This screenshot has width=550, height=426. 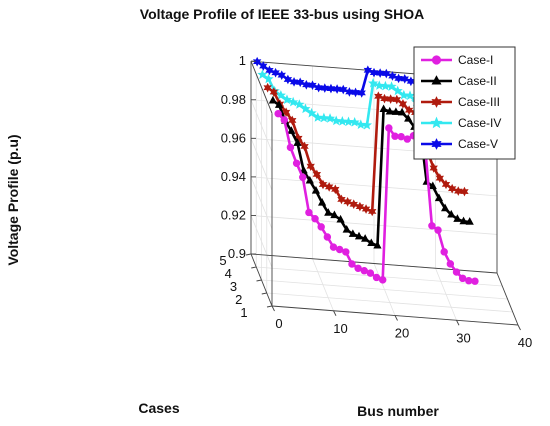 I want to click on y-tick-label-3: 4, so click(x=228, y=273).